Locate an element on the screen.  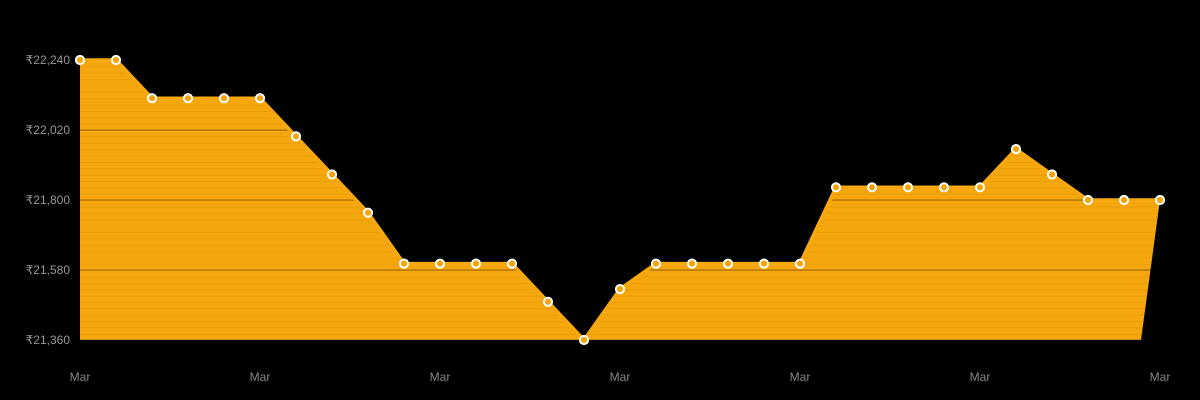
svg-text: ₹22,240 is located at coordinates (48, 60).